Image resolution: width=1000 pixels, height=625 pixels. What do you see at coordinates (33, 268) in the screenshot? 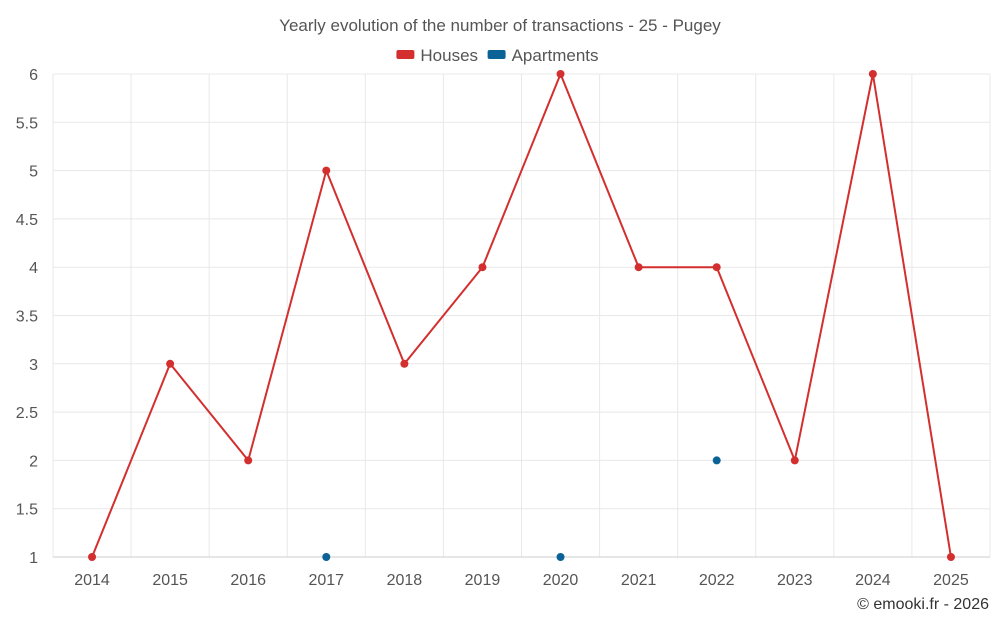
I see `y-tick-label: 4` at bounding box center [33, 268].